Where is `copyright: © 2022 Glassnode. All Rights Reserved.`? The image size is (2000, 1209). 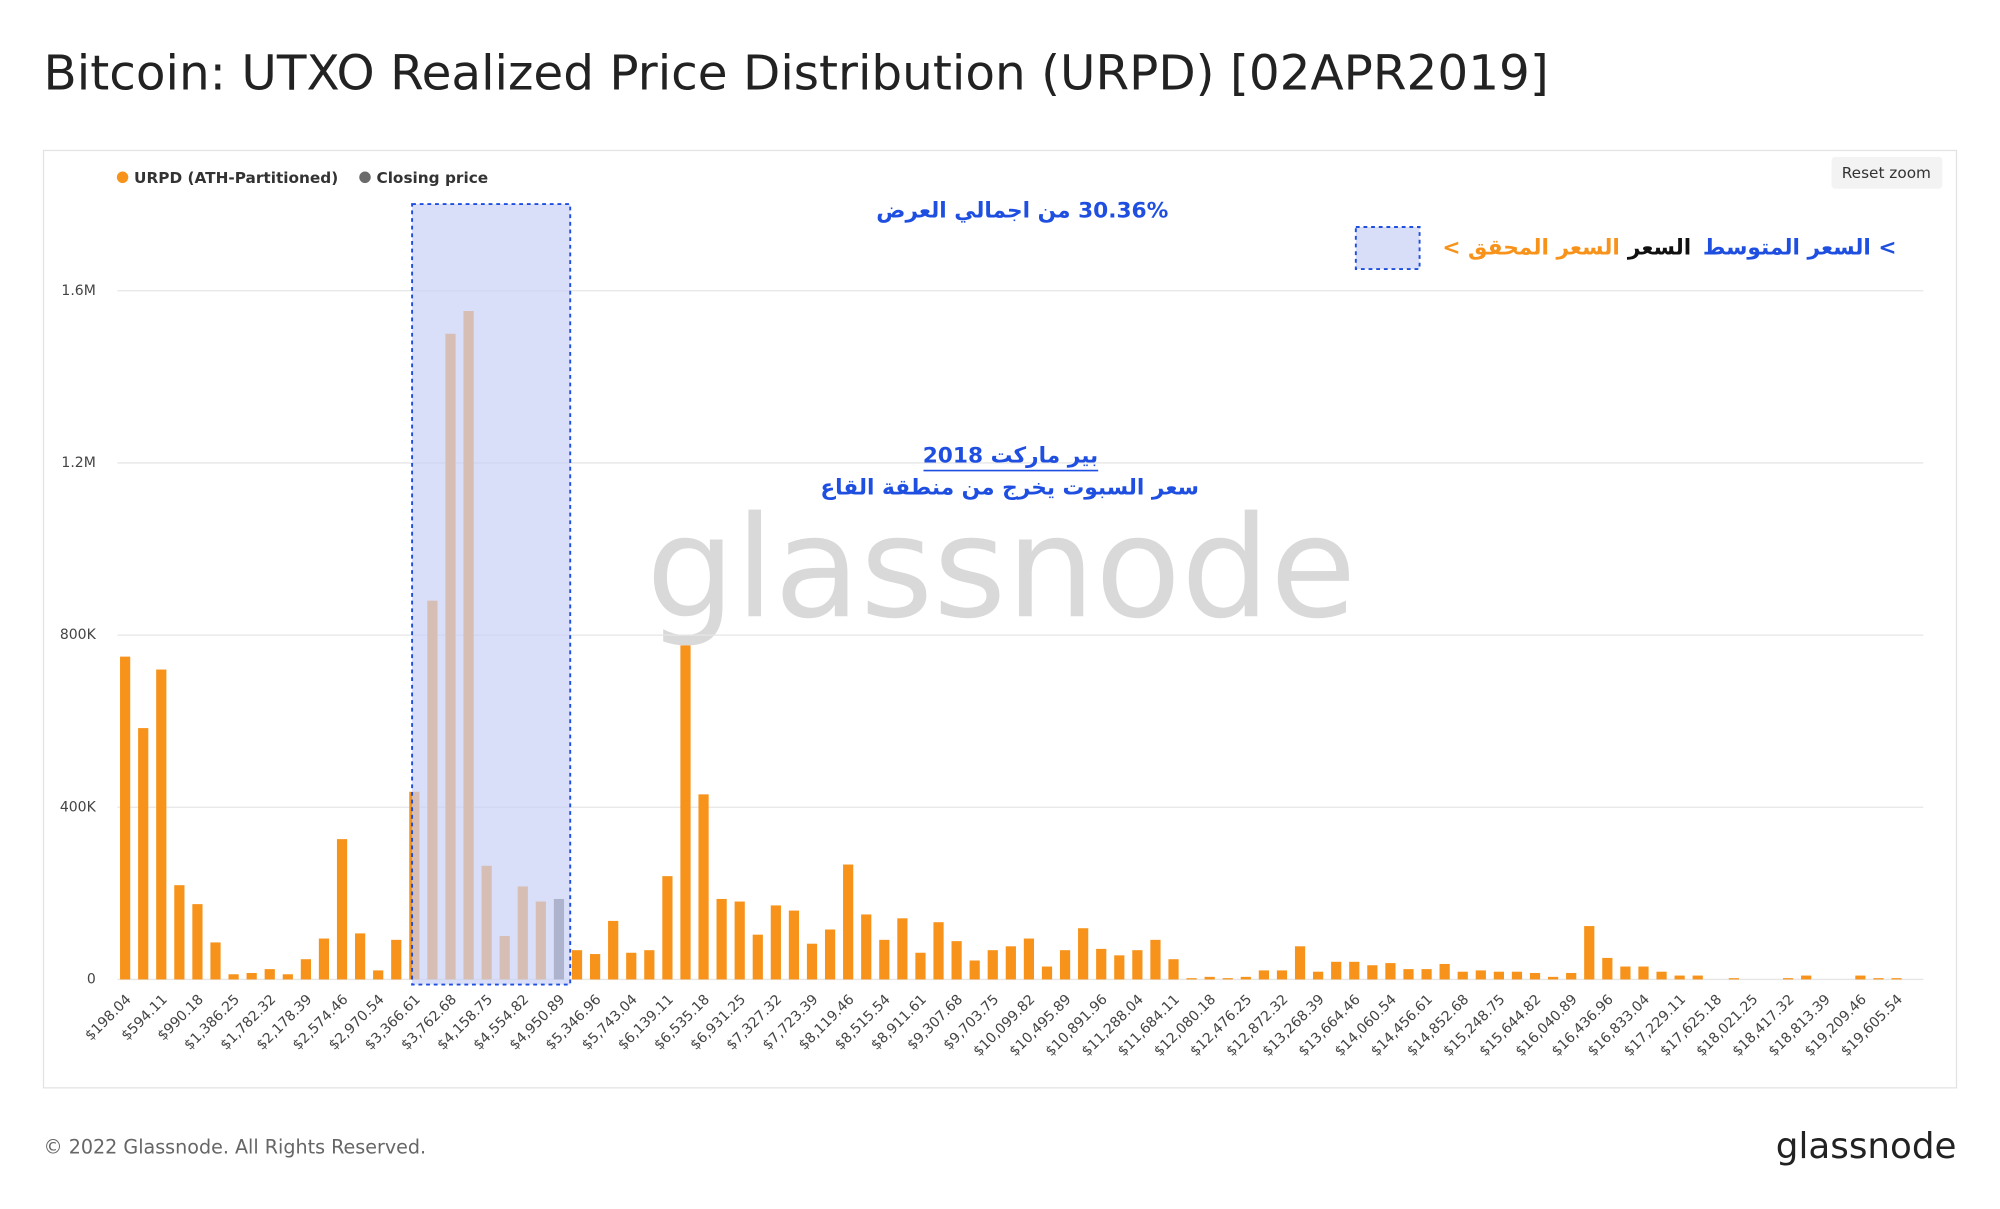
copyright: © 2022 Glassnode. All Rights Reserved. is located at coordinates (235, 1146).